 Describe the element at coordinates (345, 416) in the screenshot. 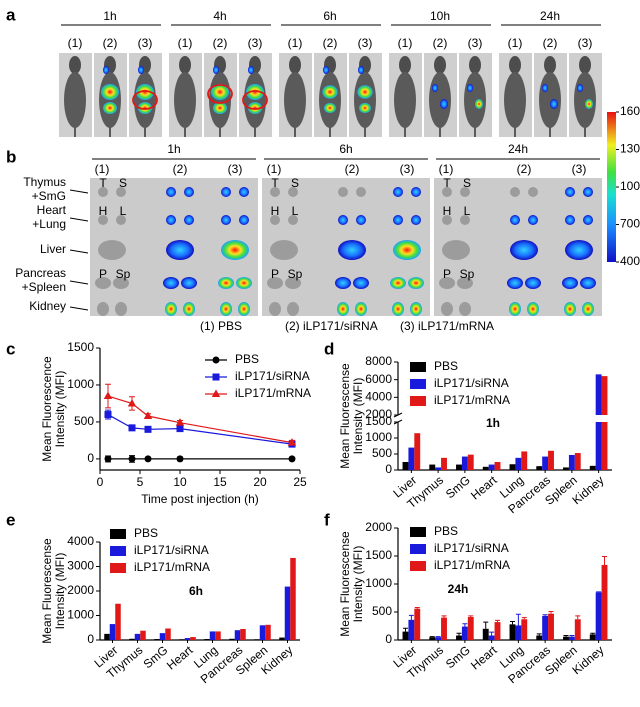

I see `y-axis-label: Mean Fluorescense` at that location.